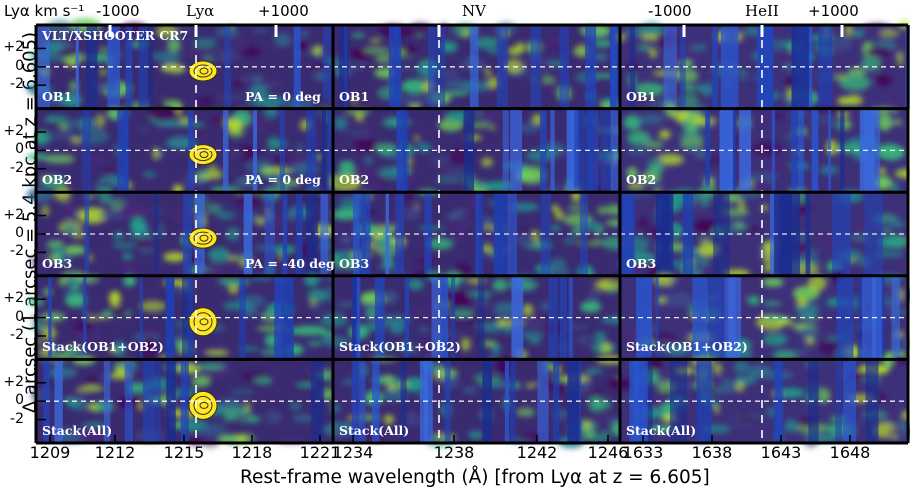 The width and height of the screenshot is (910, 496). What do you see at coordinates (781, 452) in the screenshot?
I see `x-tick-label: 1643` at bounding box center [781, 452].